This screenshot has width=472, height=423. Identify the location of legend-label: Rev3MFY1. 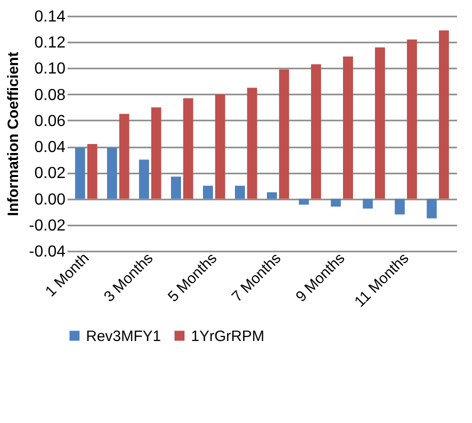
(124, 336).